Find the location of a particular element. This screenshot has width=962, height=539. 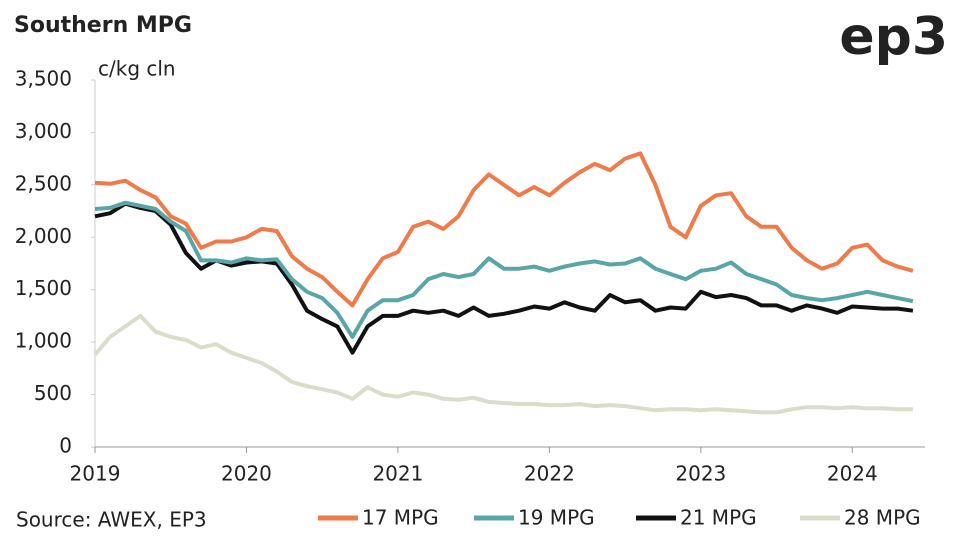

y-tick-label: 1,000 is located at coordinates (43, 341).